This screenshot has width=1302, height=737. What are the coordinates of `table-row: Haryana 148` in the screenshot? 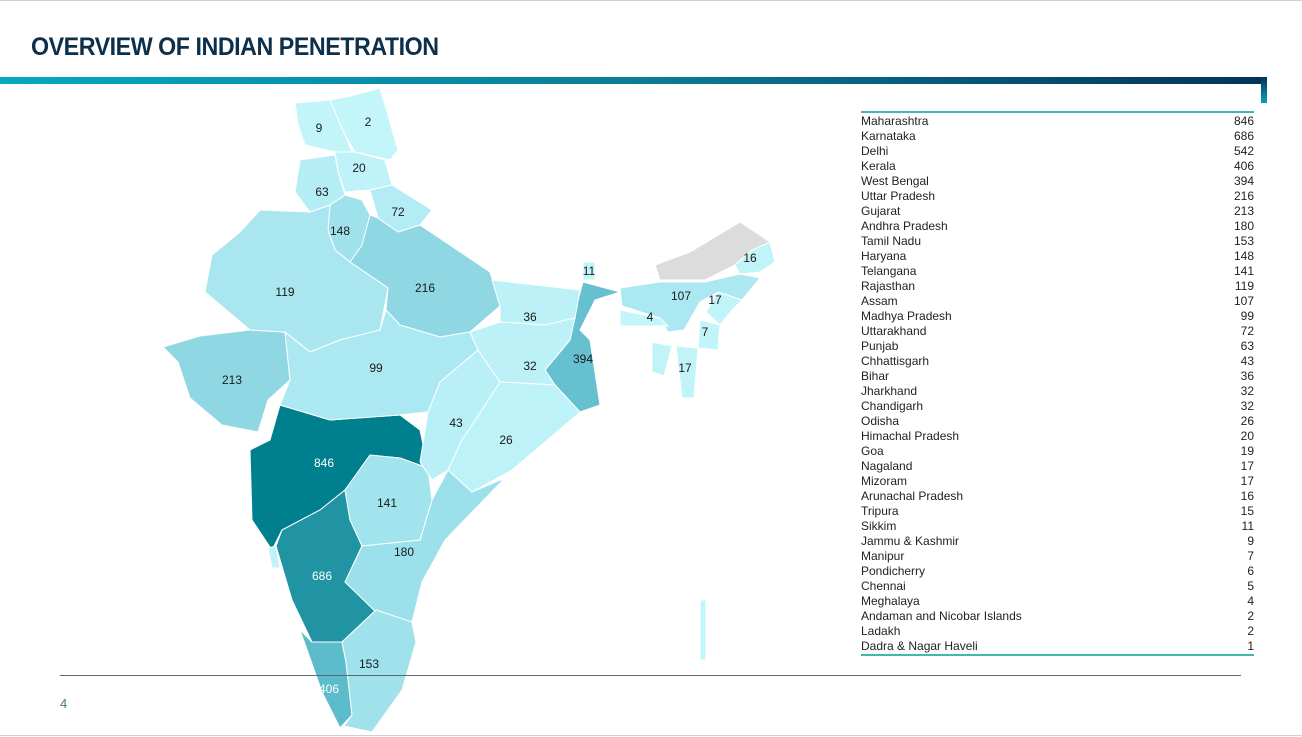 It's located at (1057, 256).